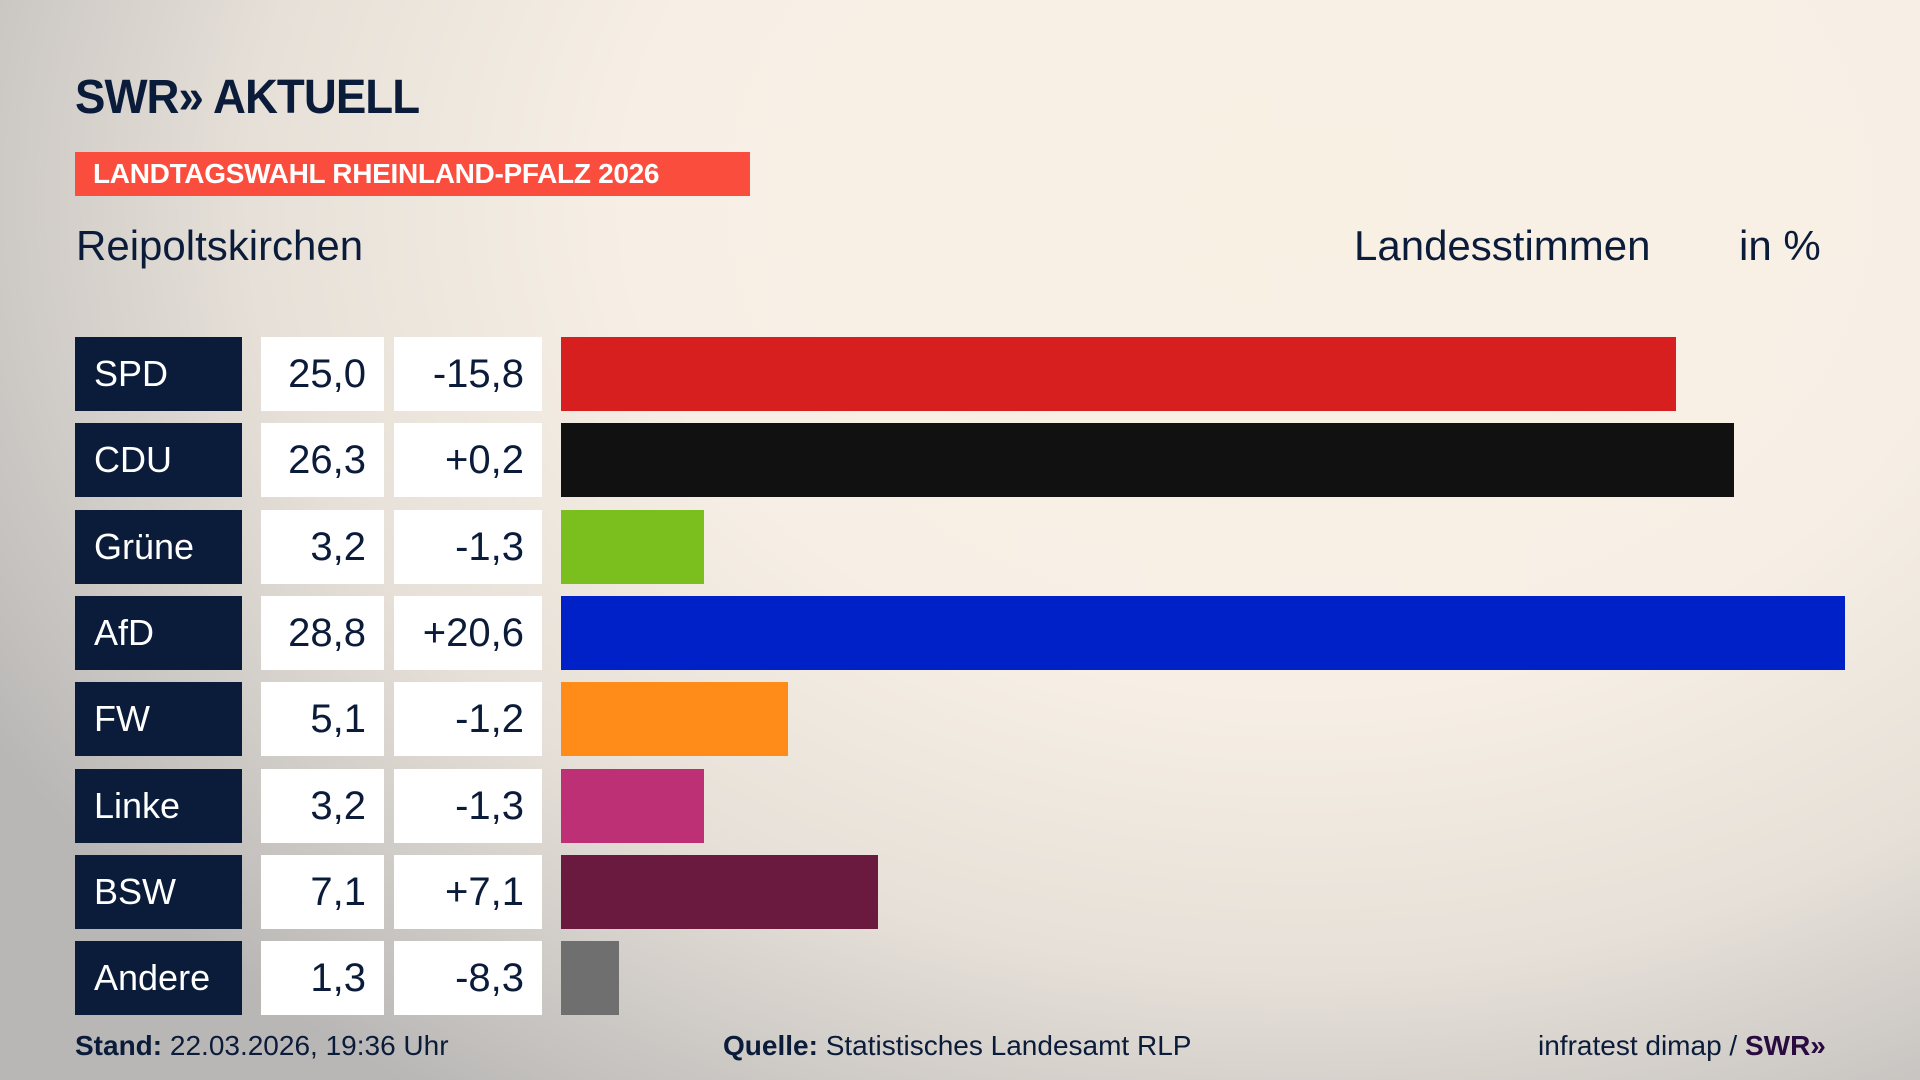 This screenshot has width=1920, height=1080. What do you see at coordinates (719, 891) in the screenshot?
I see `bar-bsw` at bounding box center [719, 891].